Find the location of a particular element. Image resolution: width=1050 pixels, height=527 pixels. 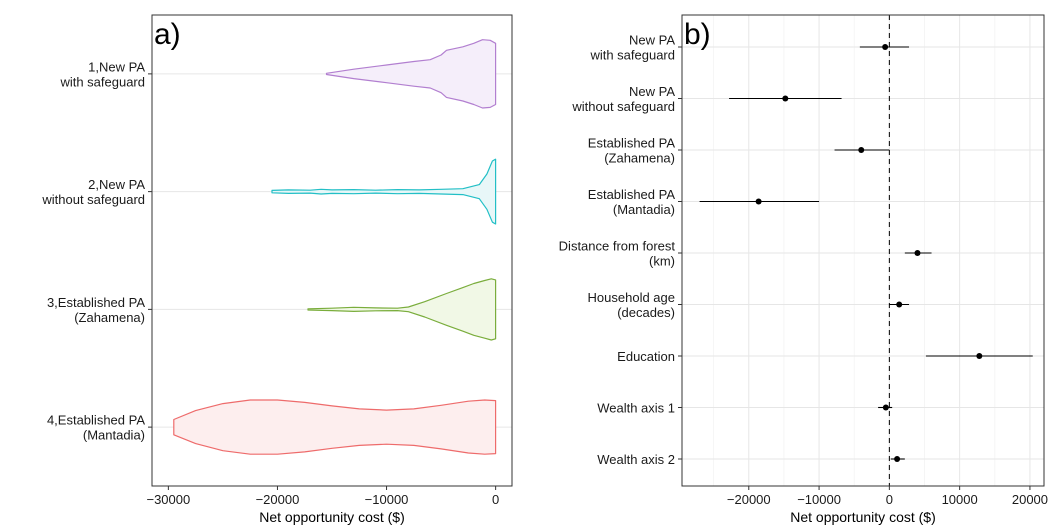

forest-x-ticks: −20000 −10000 0 10000 20000 is located at coordinates (887, 496).